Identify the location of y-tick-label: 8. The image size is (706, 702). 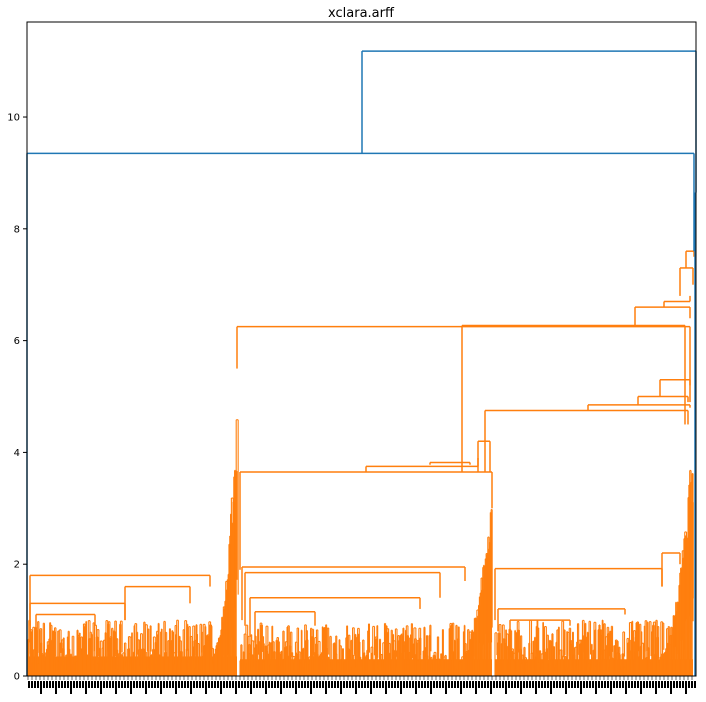
(17, 229).